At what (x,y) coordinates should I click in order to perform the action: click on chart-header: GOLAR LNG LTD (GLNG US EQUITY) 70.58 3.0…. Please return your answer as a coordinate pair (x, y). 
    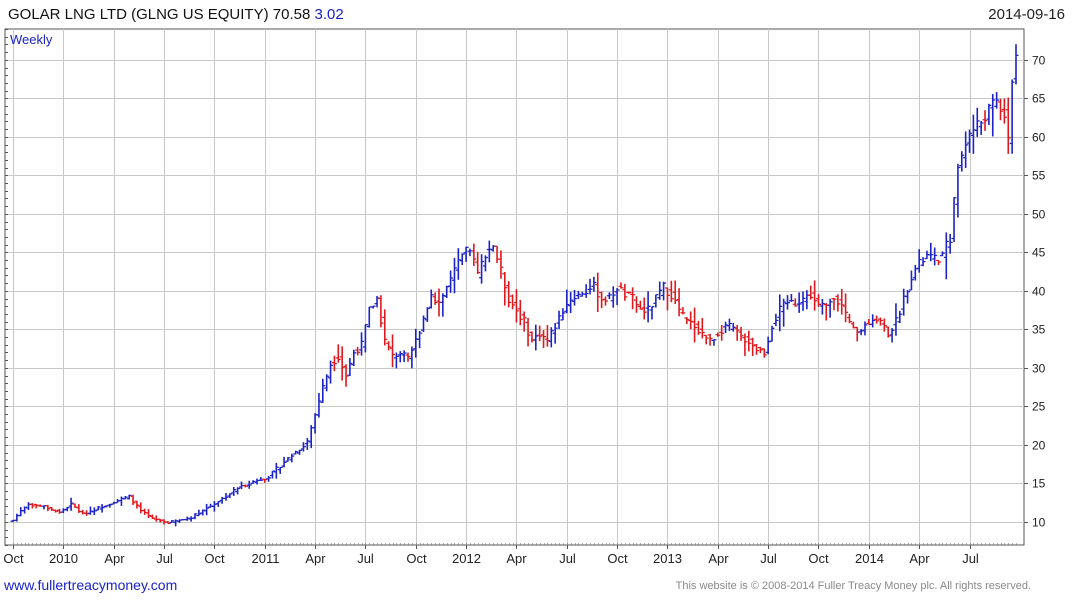
    Looking at the image, I should click on (176, 14).